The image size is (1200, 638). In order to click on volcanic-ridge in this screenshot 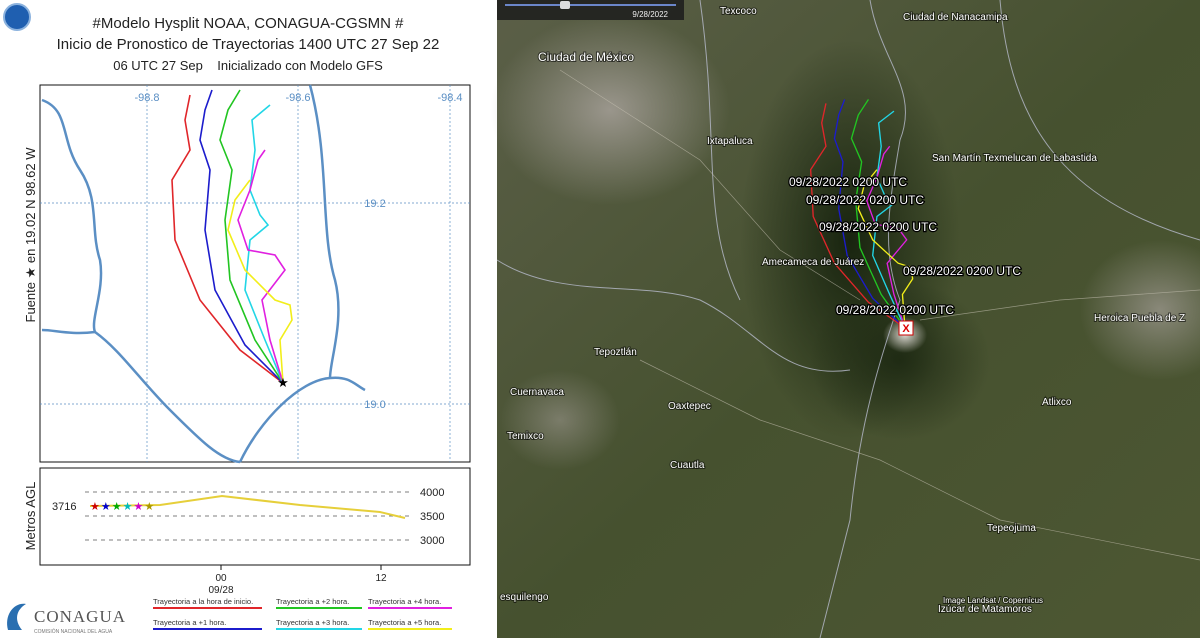, I will do `click(900, 360)`.